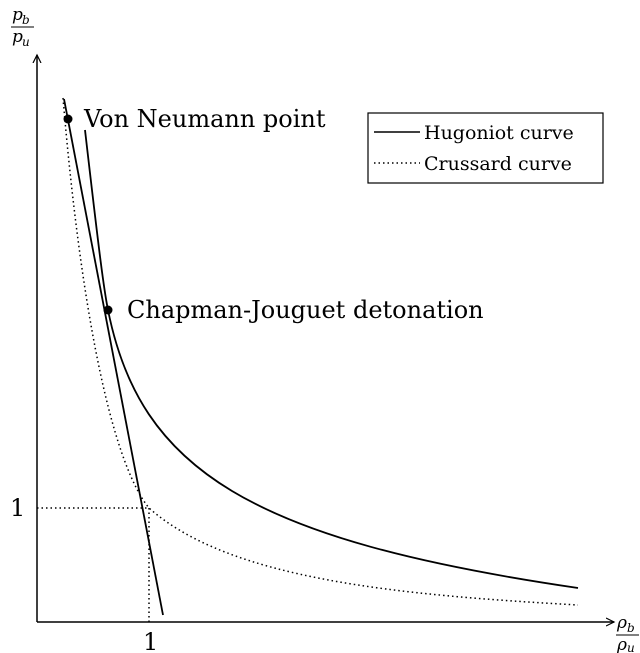 This screenshot has height=653, width=640. I want to click on x-axis-label: ρ b ρ u, so click(627, 633).